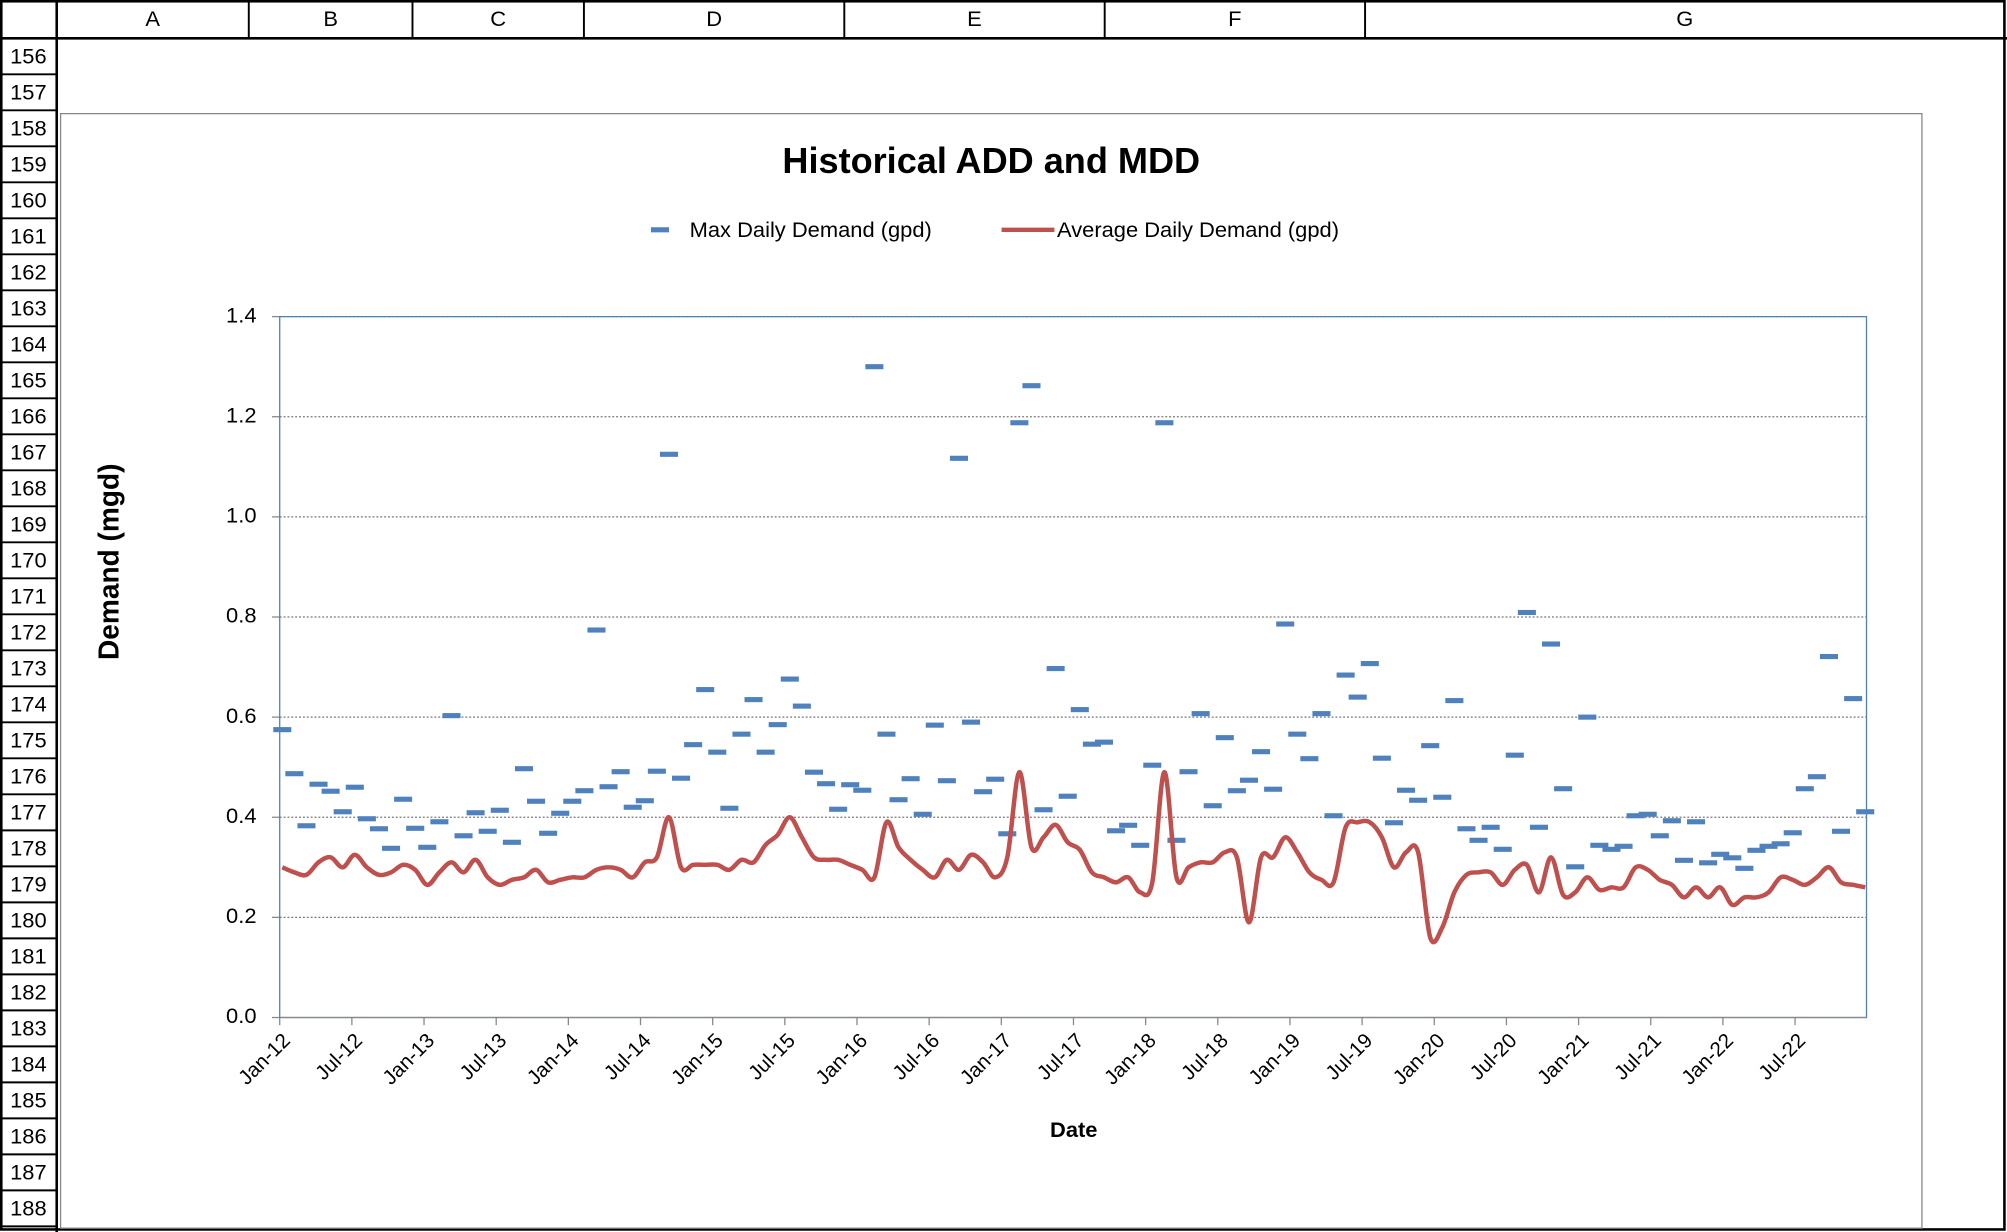  Describe the element at coordinates (241, 715) in the screenshot. I see `y-tick-label: 0.6` at that location.